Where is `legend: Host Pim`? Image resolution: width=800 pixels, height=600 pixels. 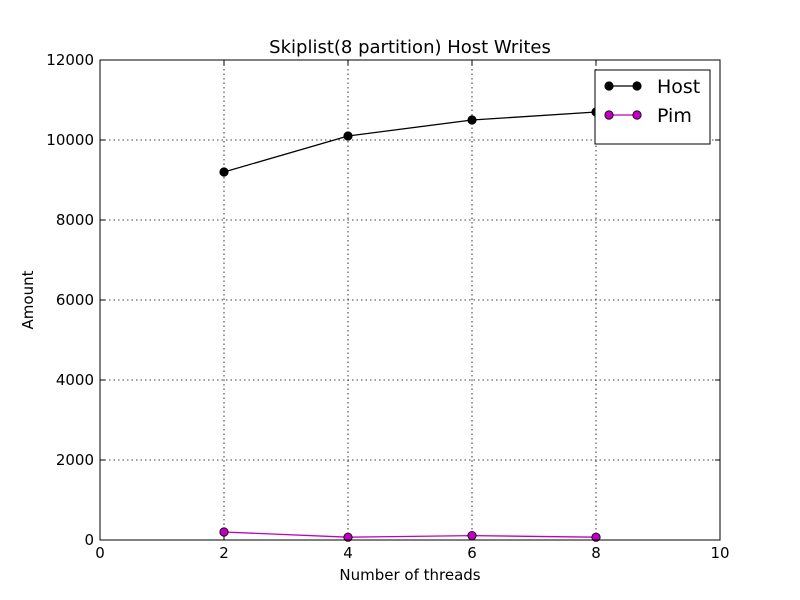
legend: Host Pim is located at coordinates (652, 107).